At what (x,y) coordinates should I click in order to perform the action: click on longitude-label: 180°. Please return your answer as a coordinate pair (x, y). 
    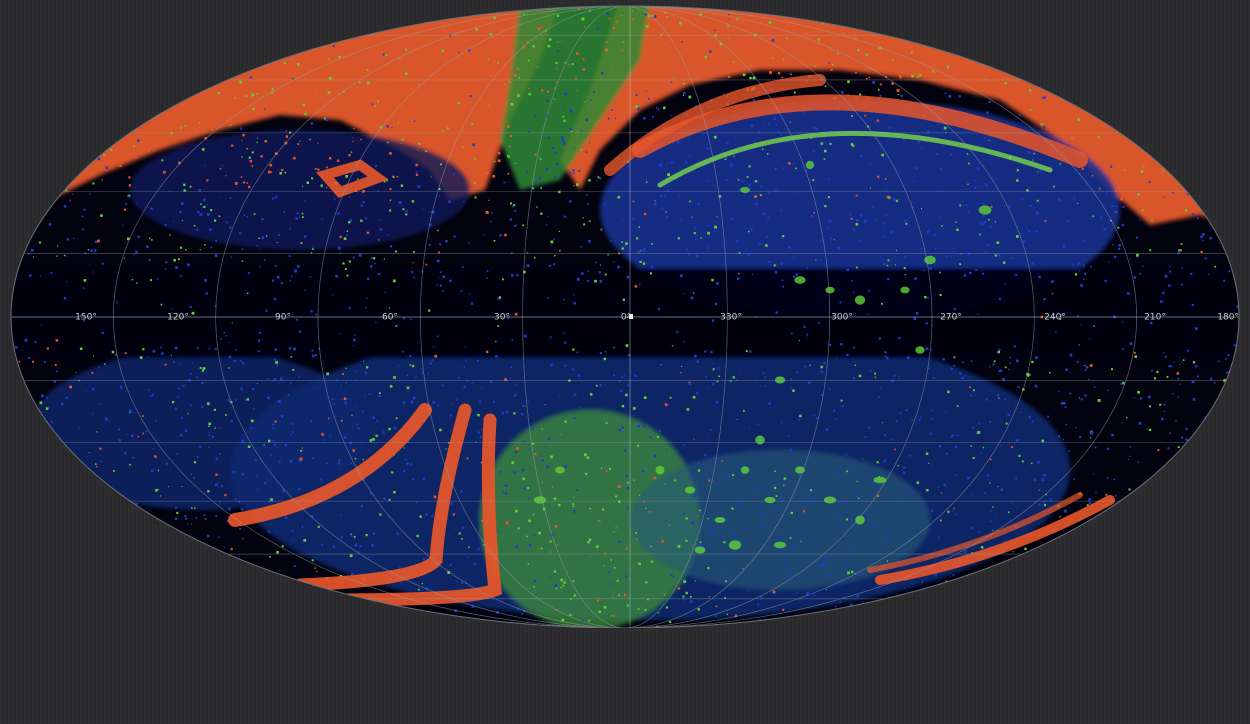
    Looking at the image, I should click on (1228, 318).